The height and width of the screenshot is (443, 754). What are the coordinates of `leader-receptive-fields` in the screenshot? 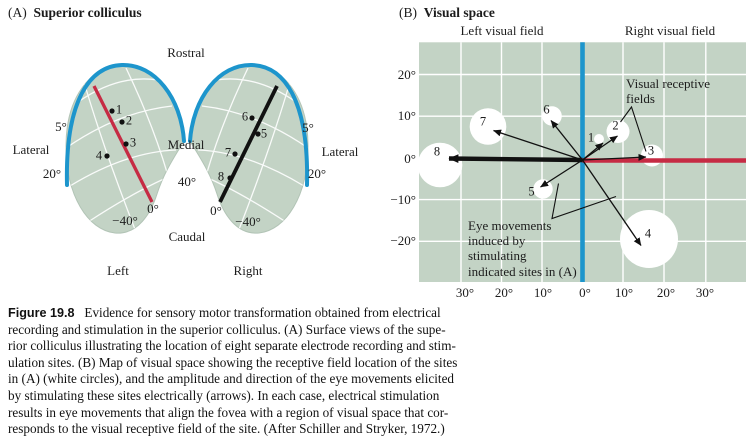 It's located at (633, 128).